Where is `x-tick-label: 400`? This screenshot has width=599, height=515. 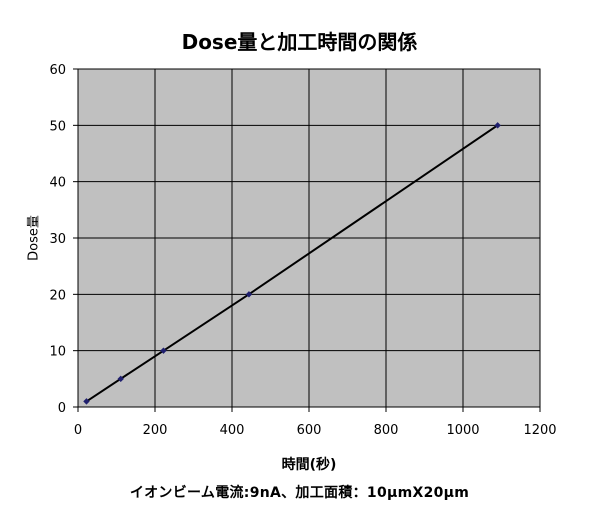 x-tick-label: 400 is located at coordinates (232, 430).